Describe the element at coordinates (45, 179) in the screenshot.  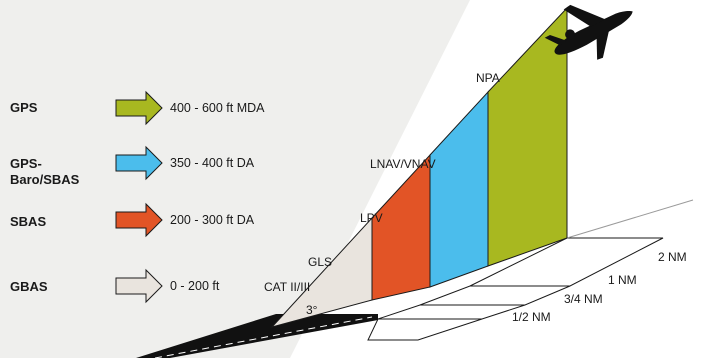
I see `system-name-line2: Baro/SBAS` at that location.